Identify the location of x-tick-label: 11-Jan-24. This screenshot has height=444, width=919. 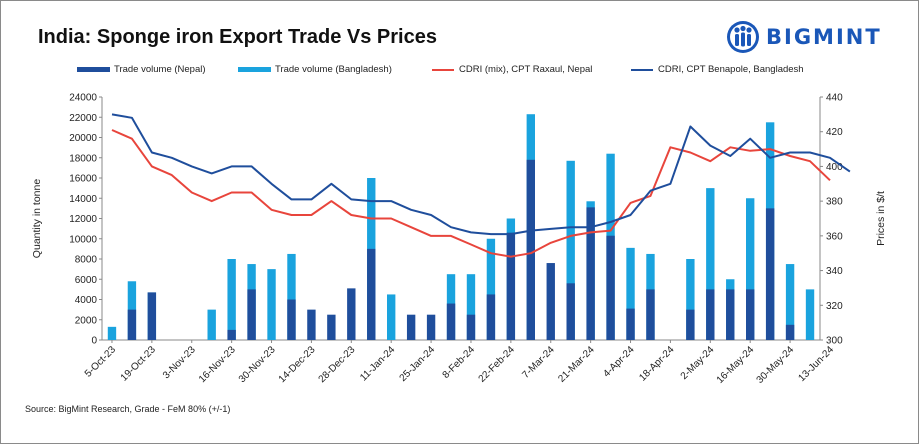
(377, 363).